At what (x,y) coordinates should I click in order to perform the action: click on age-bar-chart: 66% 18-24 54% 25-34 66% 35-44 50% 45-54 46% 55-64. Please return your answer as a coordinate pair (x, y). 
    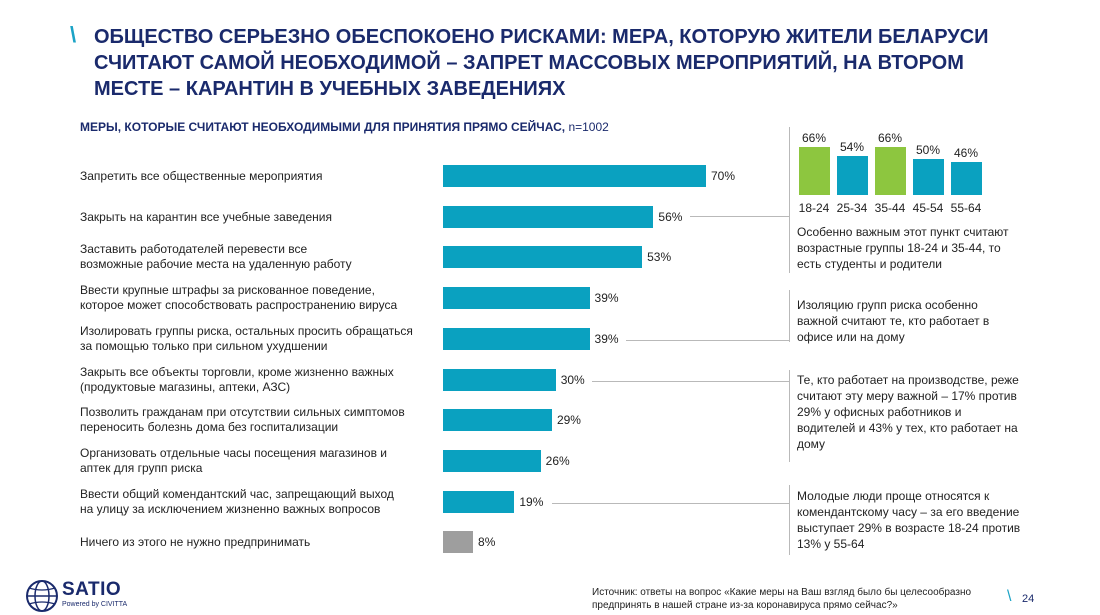
    Looking at the image, I should click on (900, 175).